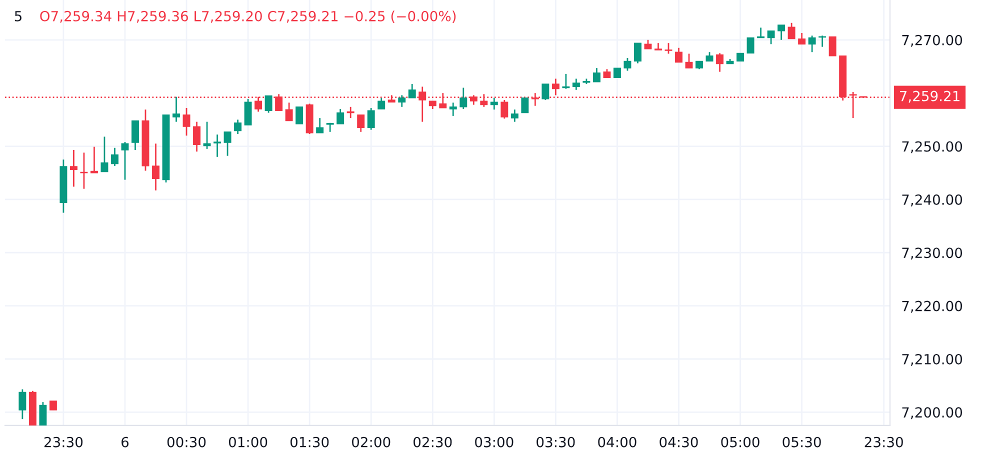 Image resolution: width=1000 pixels, height=465 pixels. Describe the element at coordinates (125, 442) in the screenshot. I see `x-tick-label: 6` at that location.